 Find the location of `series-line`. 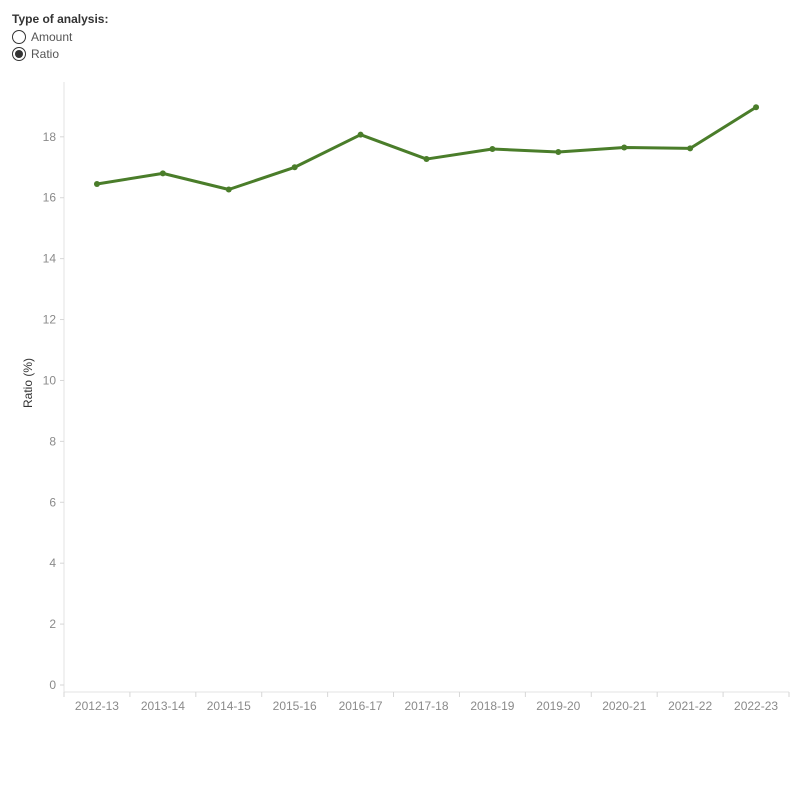

series-line is located at coordinates (426, 148).